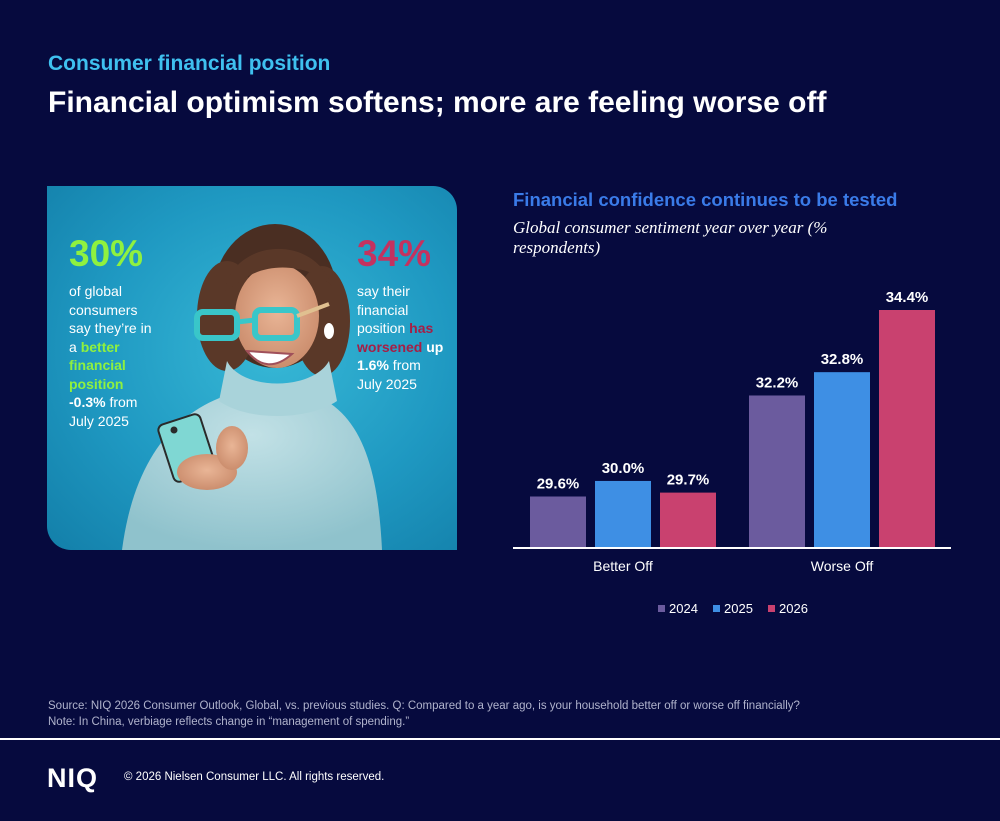 The width and height of the screenshot is (1000, 821). Describe the element at coordinates (793, 608) in the screenshot. I see `legend-label-2026: 2026` at that location.